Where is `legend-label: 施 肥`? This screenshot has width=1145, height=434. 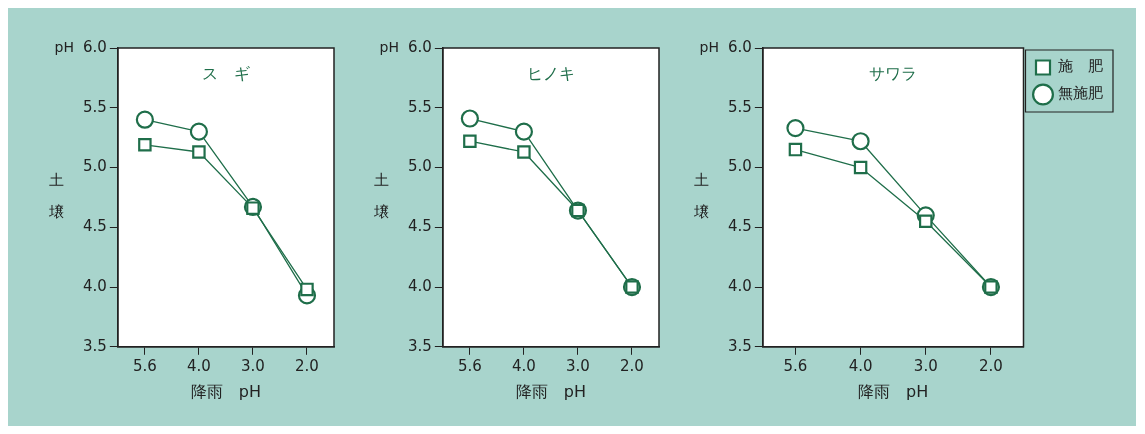 legend-label: 施 肥 is located at coordinates (1080, 66).